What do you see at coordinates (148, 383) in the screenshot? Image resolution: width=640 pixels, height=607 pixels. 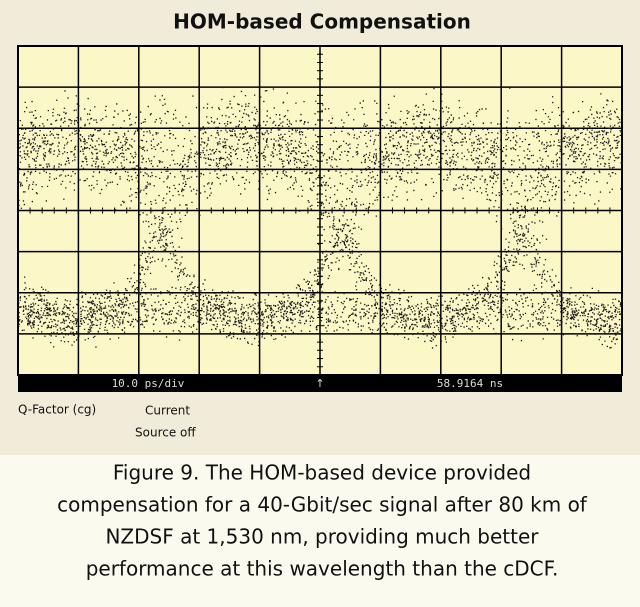 I see `timebase: 10.0 ps/div` at bounding box center [148, 383].